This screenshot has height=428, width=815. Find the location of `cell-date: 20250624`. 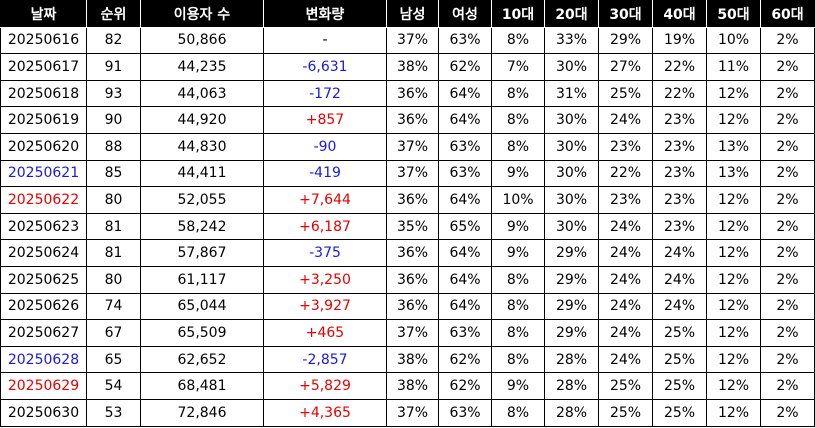

cell-date: 20250624 is located at coordinates (43, 253).